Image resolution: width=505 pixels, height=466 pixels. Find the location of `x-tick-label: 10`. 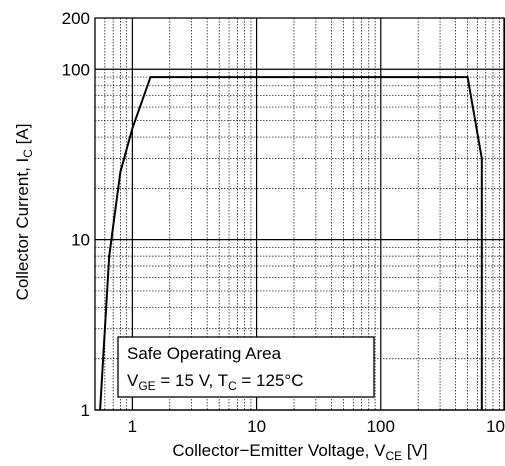

x-tick-label: 10 is located at coordinates (256, 426).